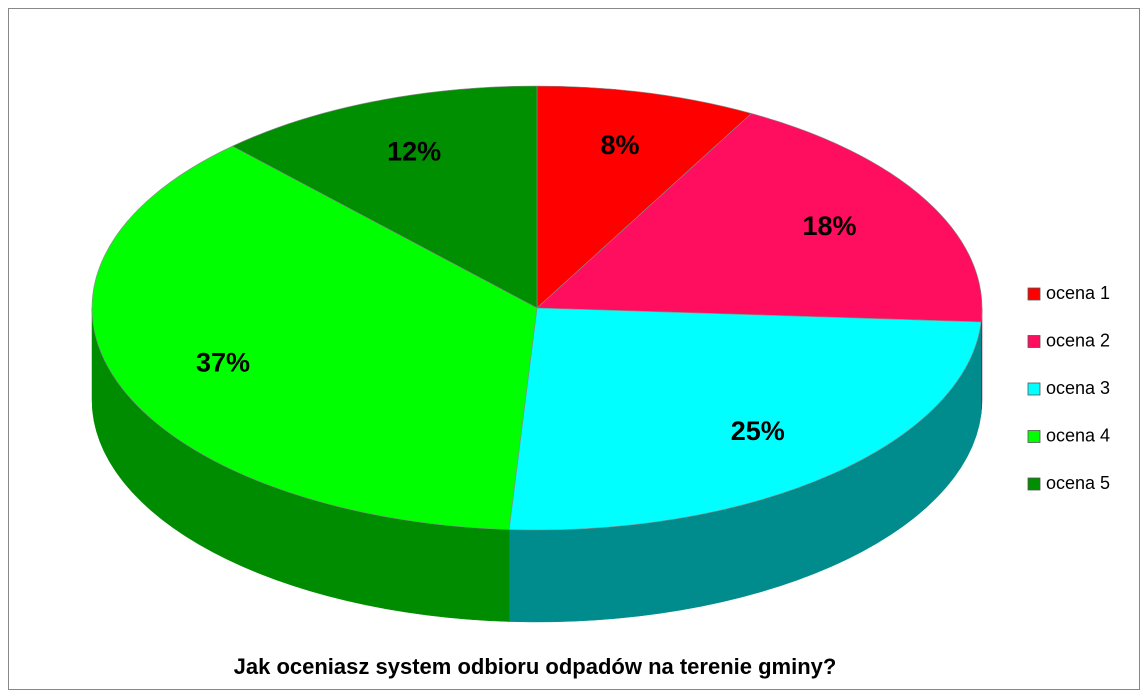  Describe the element at coordinates (1078, 483) in the screenshot. I see `legend-label: ocena 5` at that location.